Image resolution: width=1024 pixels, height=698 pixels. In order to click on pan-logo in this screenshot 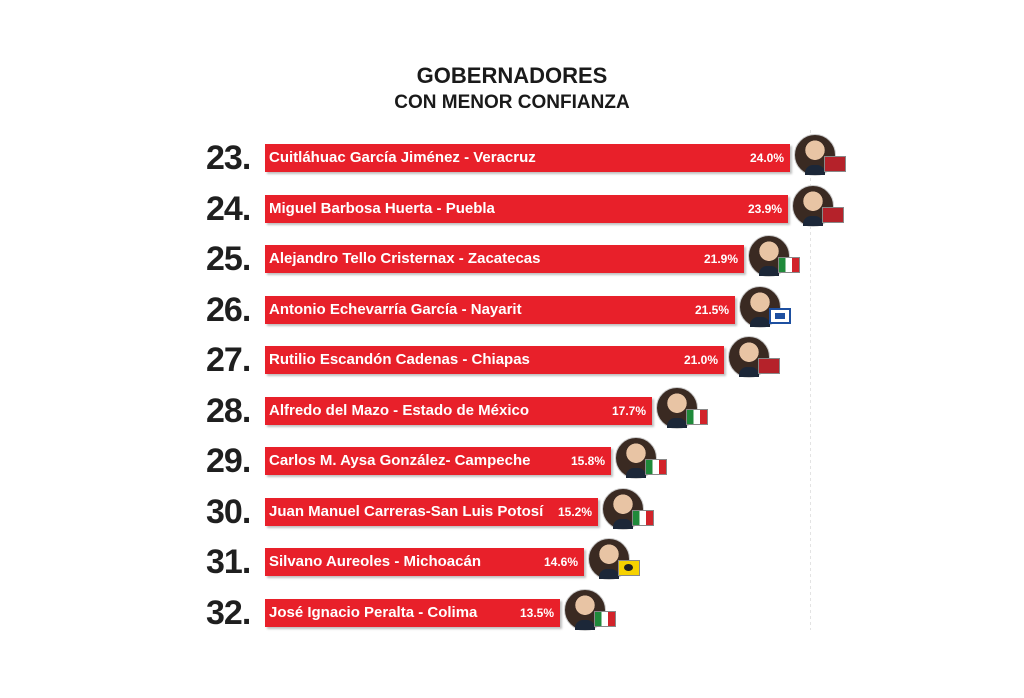, I will do `click(780, 315)`.